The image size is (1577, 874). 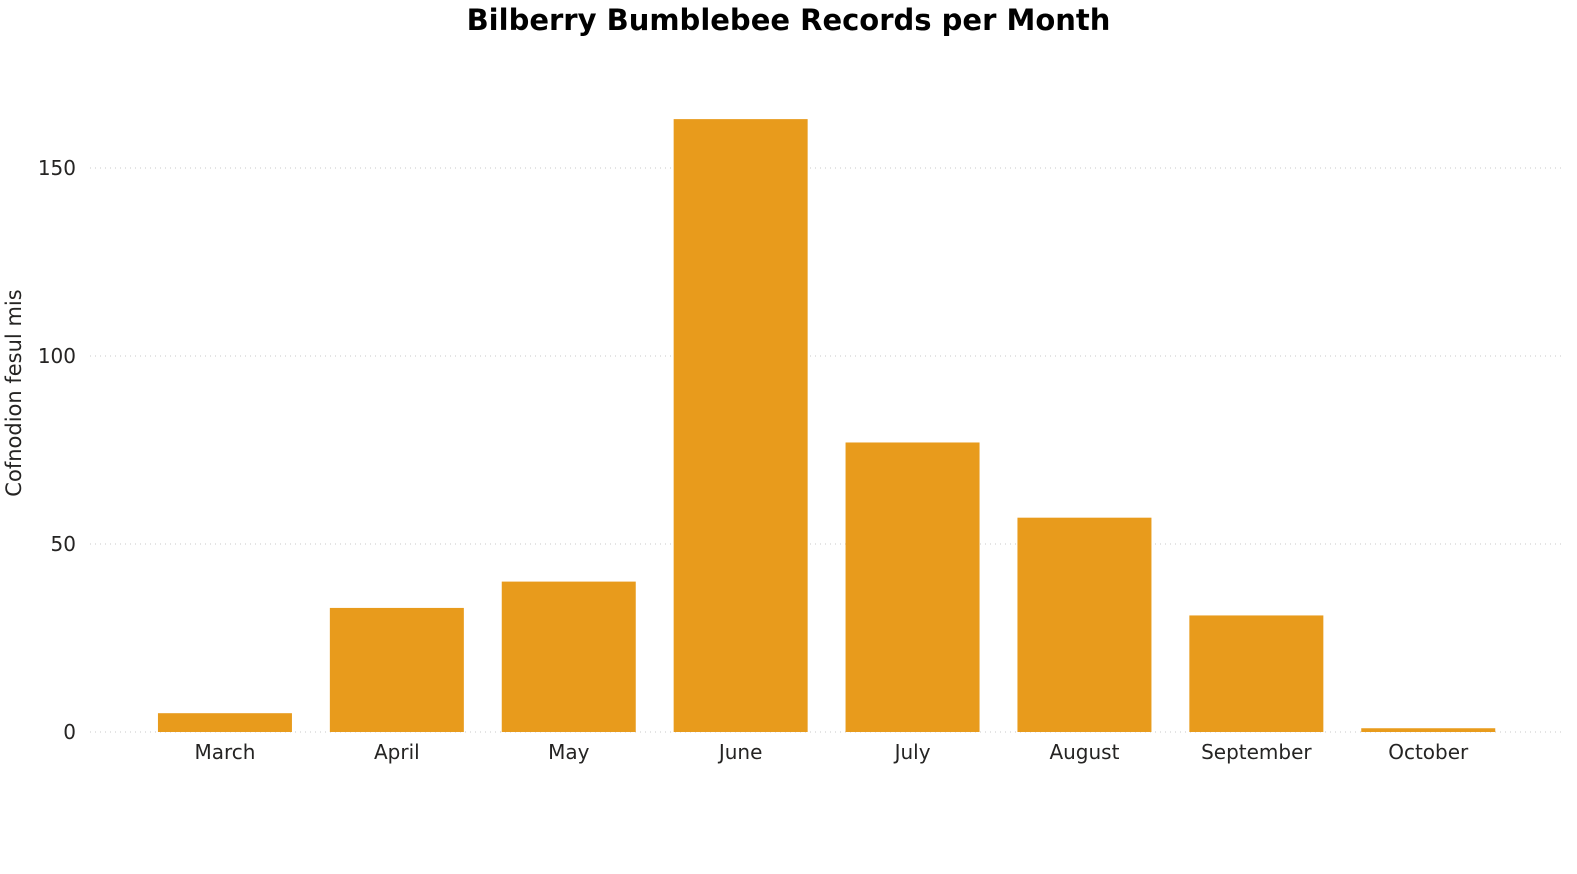 I want to click on bar-may, so click(x=568, y=656).